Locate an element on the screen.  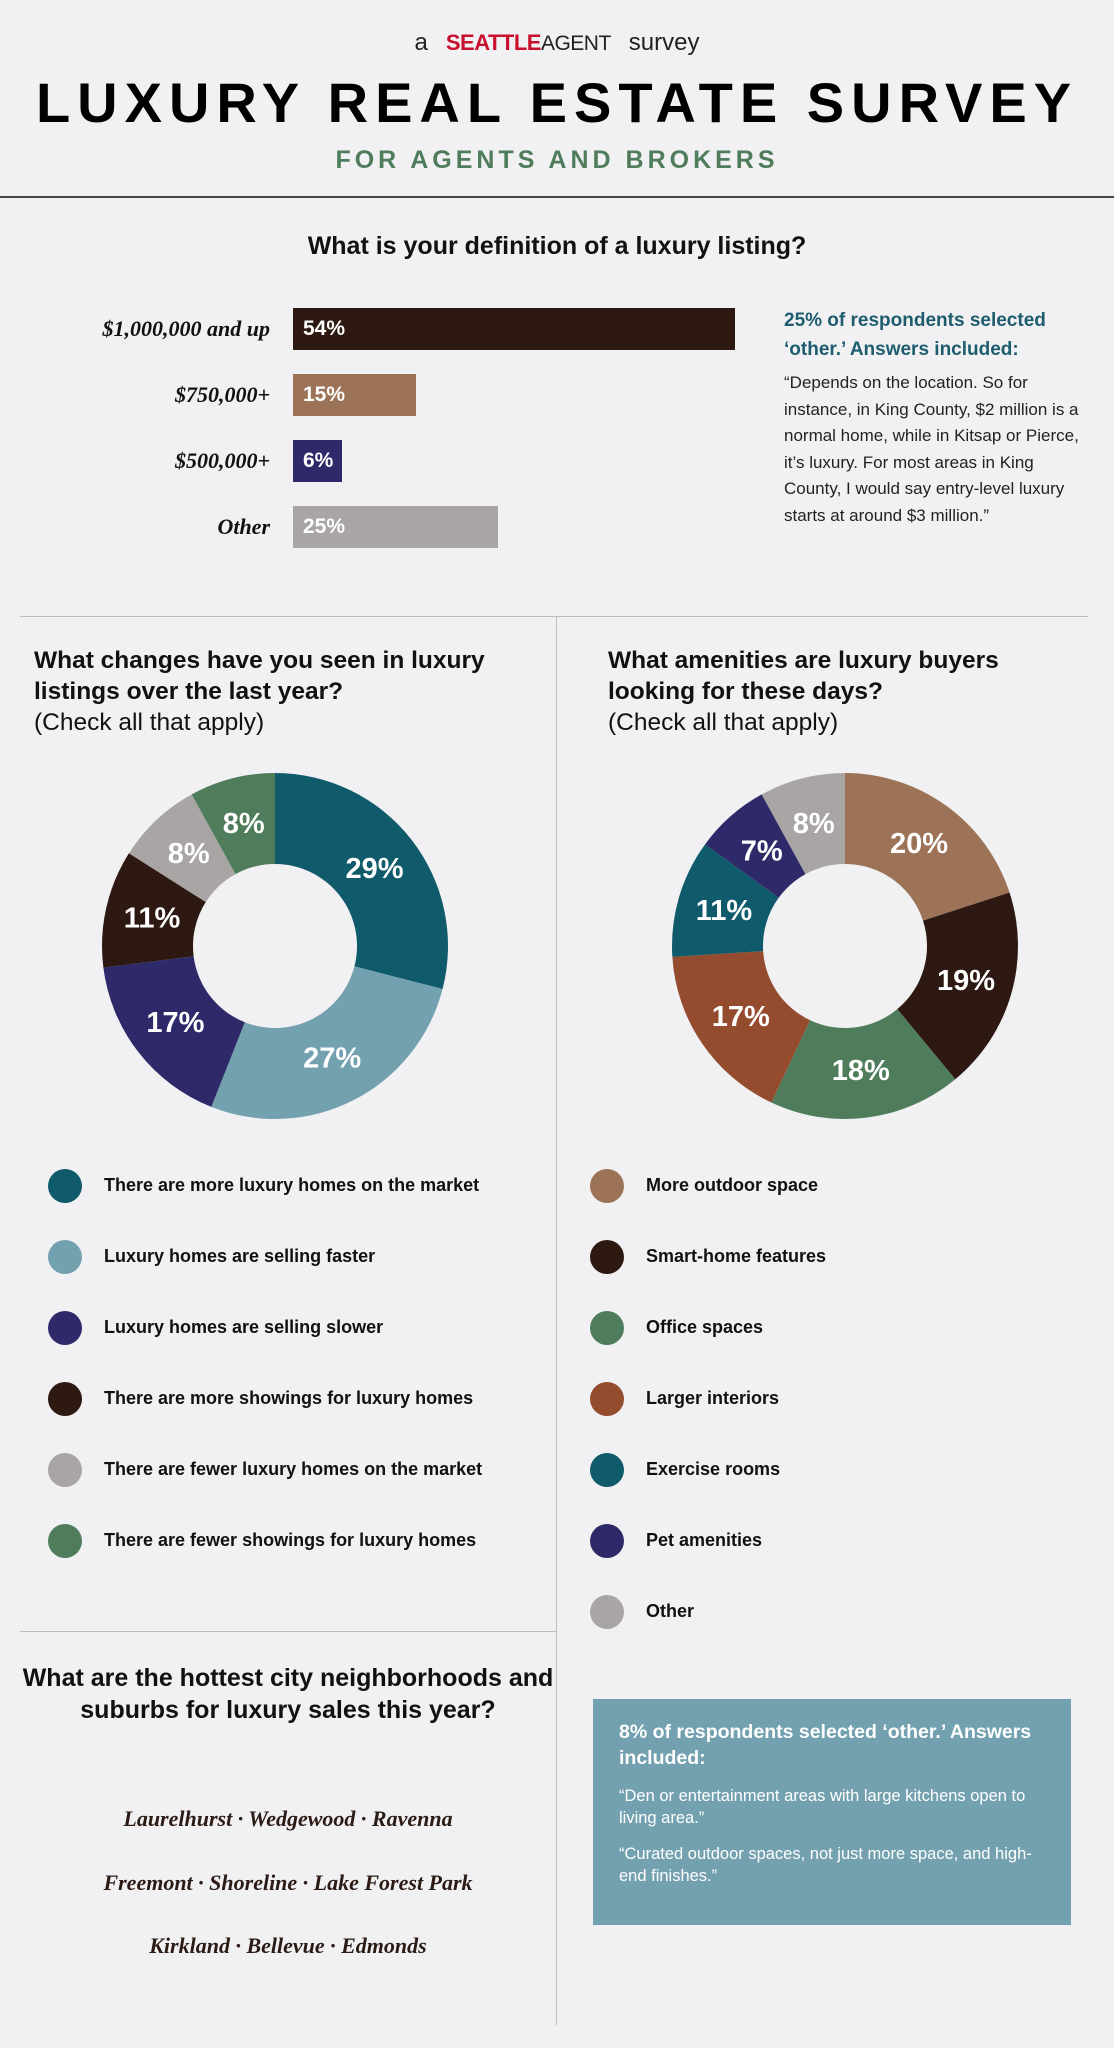
brand-prefix: a is located at coordinates (421, 42).